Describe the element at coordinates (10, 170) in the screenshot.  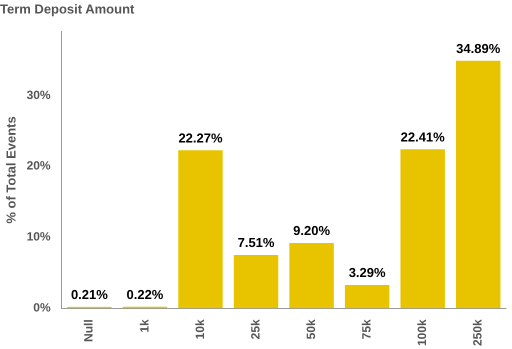
I see `y-axis-title: % of Total Events` at that location.